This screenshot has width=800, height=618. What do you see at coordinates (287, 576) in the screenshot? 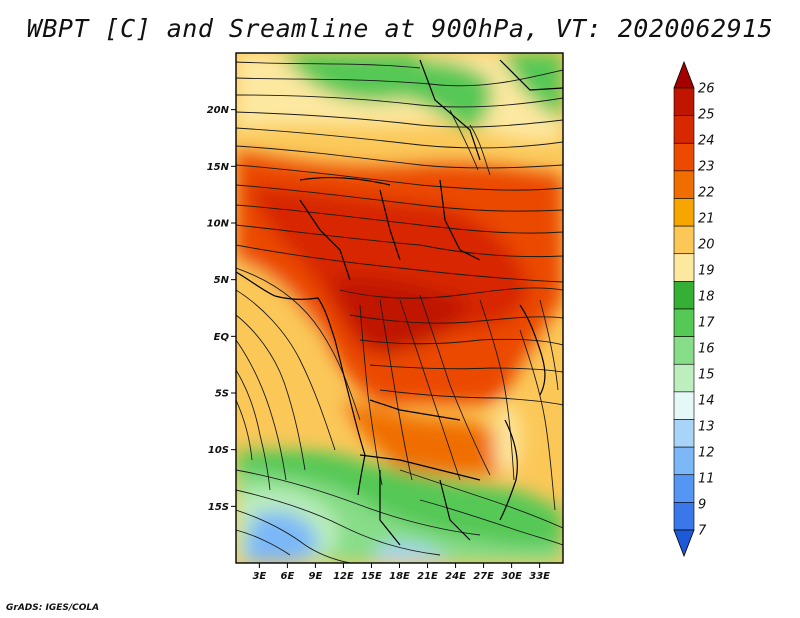
I see `lon-tick-label: 6E` at bounding box center [287, 576].